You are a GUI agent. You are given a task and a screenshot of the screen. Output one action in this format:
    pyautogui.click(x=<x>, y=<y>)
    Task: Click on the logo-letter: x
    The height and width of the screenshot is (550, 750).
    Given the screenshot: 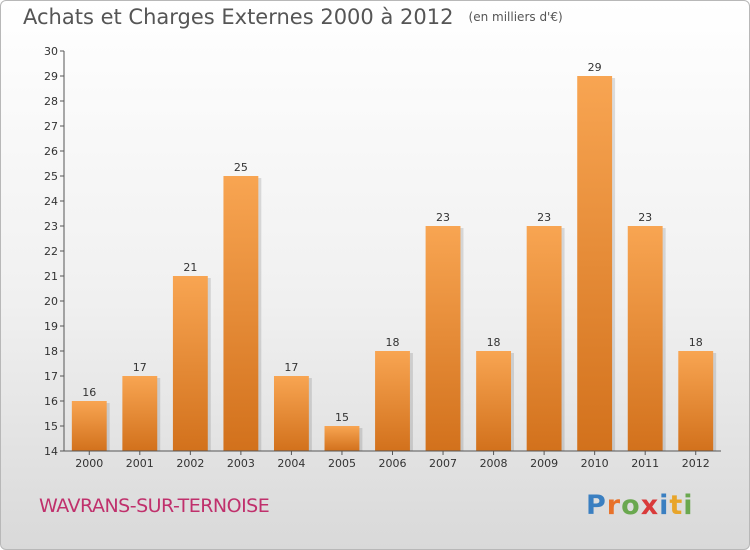 What is the action you would take?
    pyautogui.click(x=650, y=505)
    